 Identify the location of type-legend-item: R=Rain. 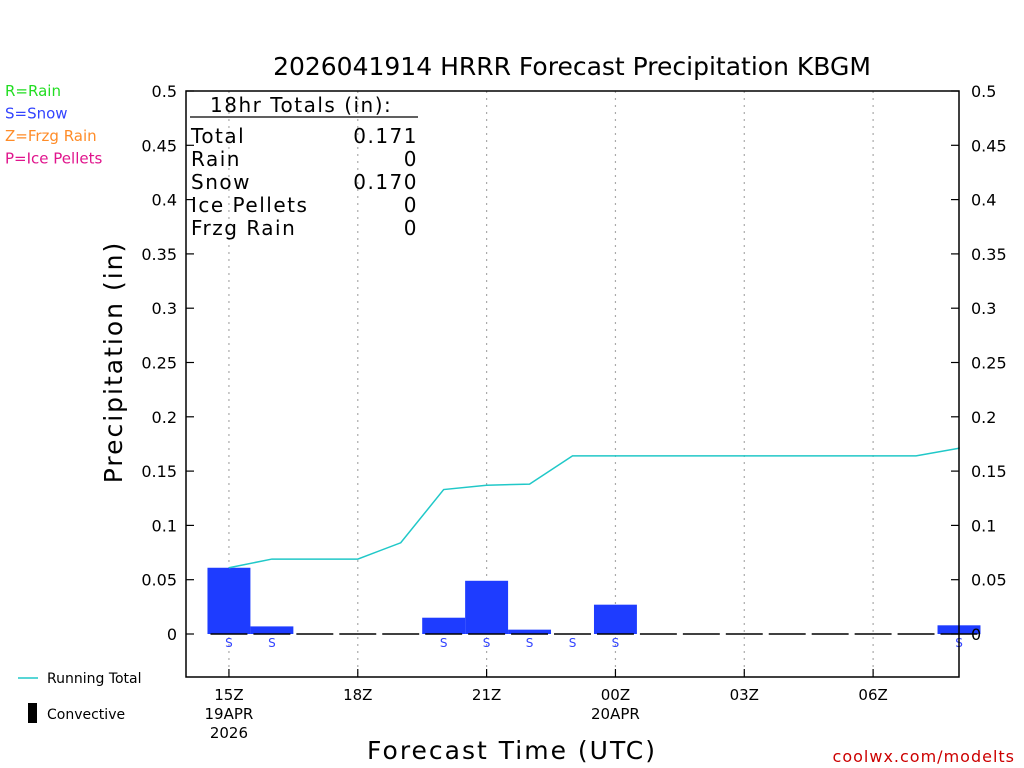
(33, 91).